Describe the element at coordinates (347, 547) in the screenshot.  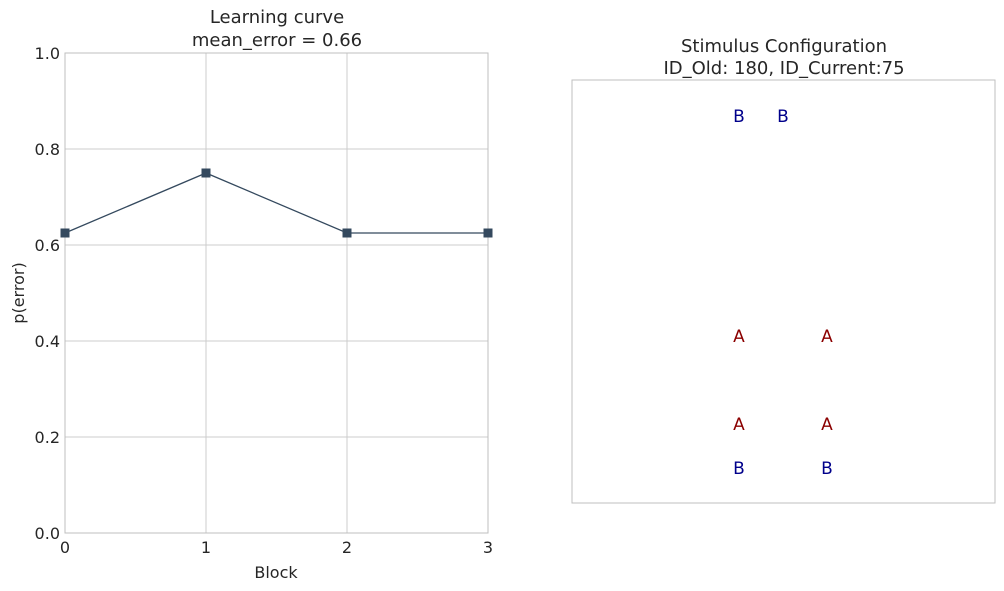
I see `x-tick-label: 2` at that location.